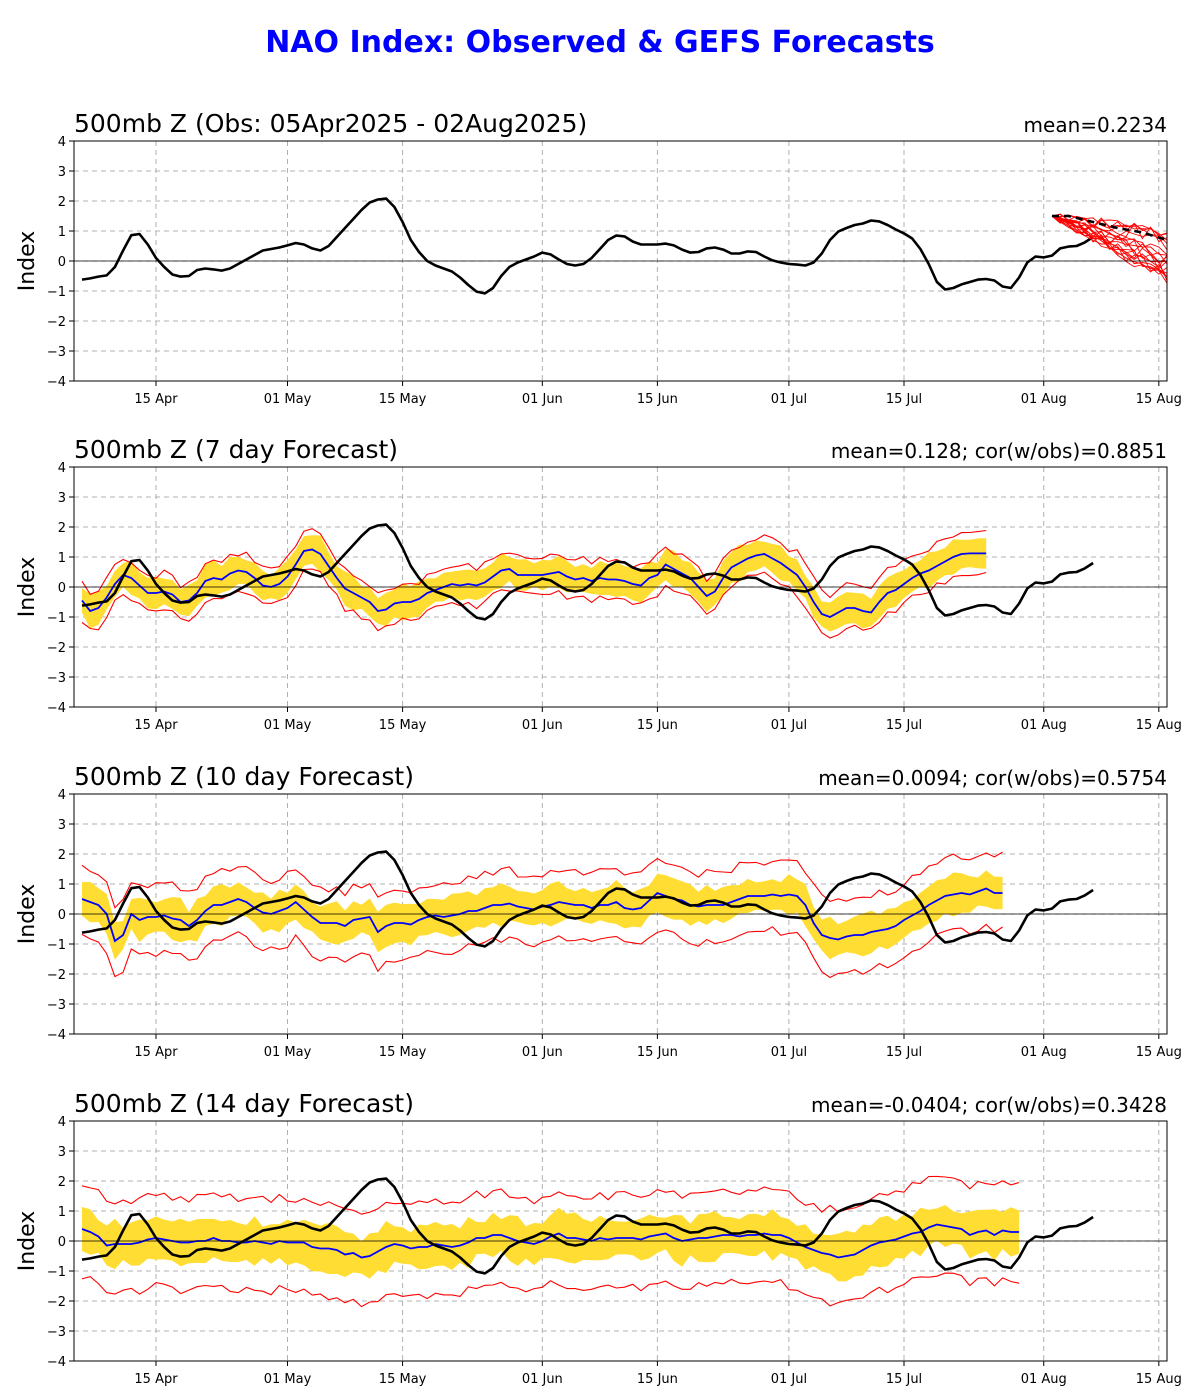  What do you see at coordinates (244, 1103) in the screenshot?
I see `panel-title: 500mb Z (14 day Forecast)` at bounding box center [244, 1103].